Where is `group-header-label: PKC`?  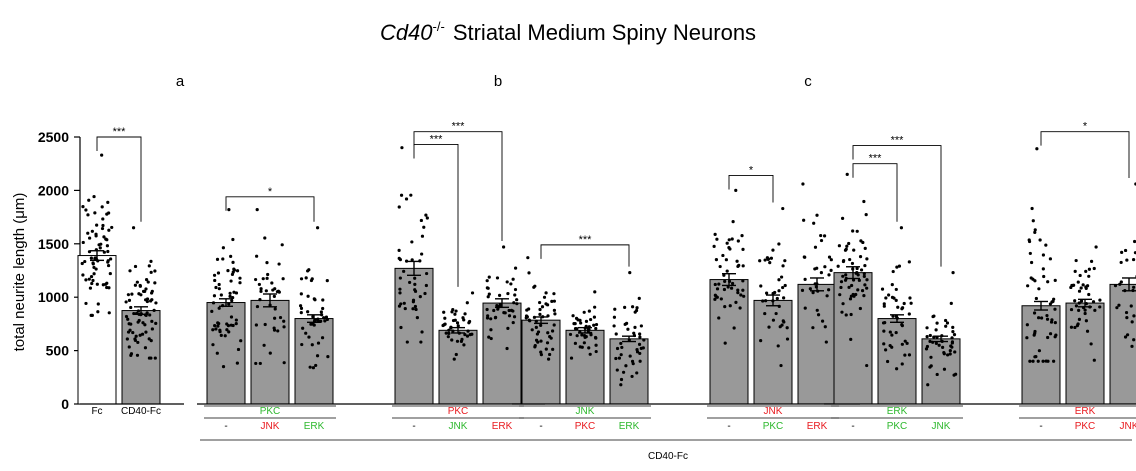
group-header-label: PKC is located at coordinates (458, 411).